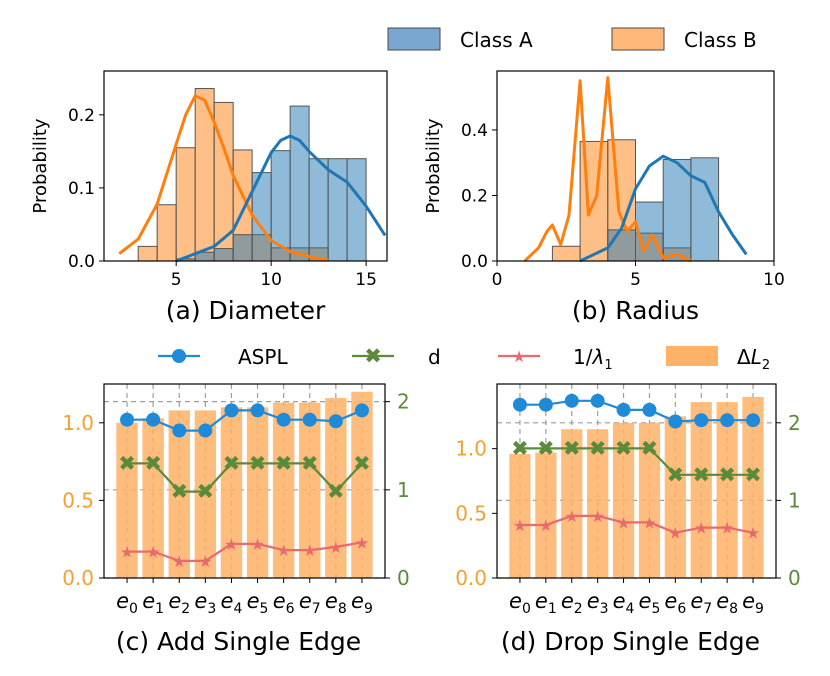  I want to click on x-tick-label: e2, so click(179, 603).